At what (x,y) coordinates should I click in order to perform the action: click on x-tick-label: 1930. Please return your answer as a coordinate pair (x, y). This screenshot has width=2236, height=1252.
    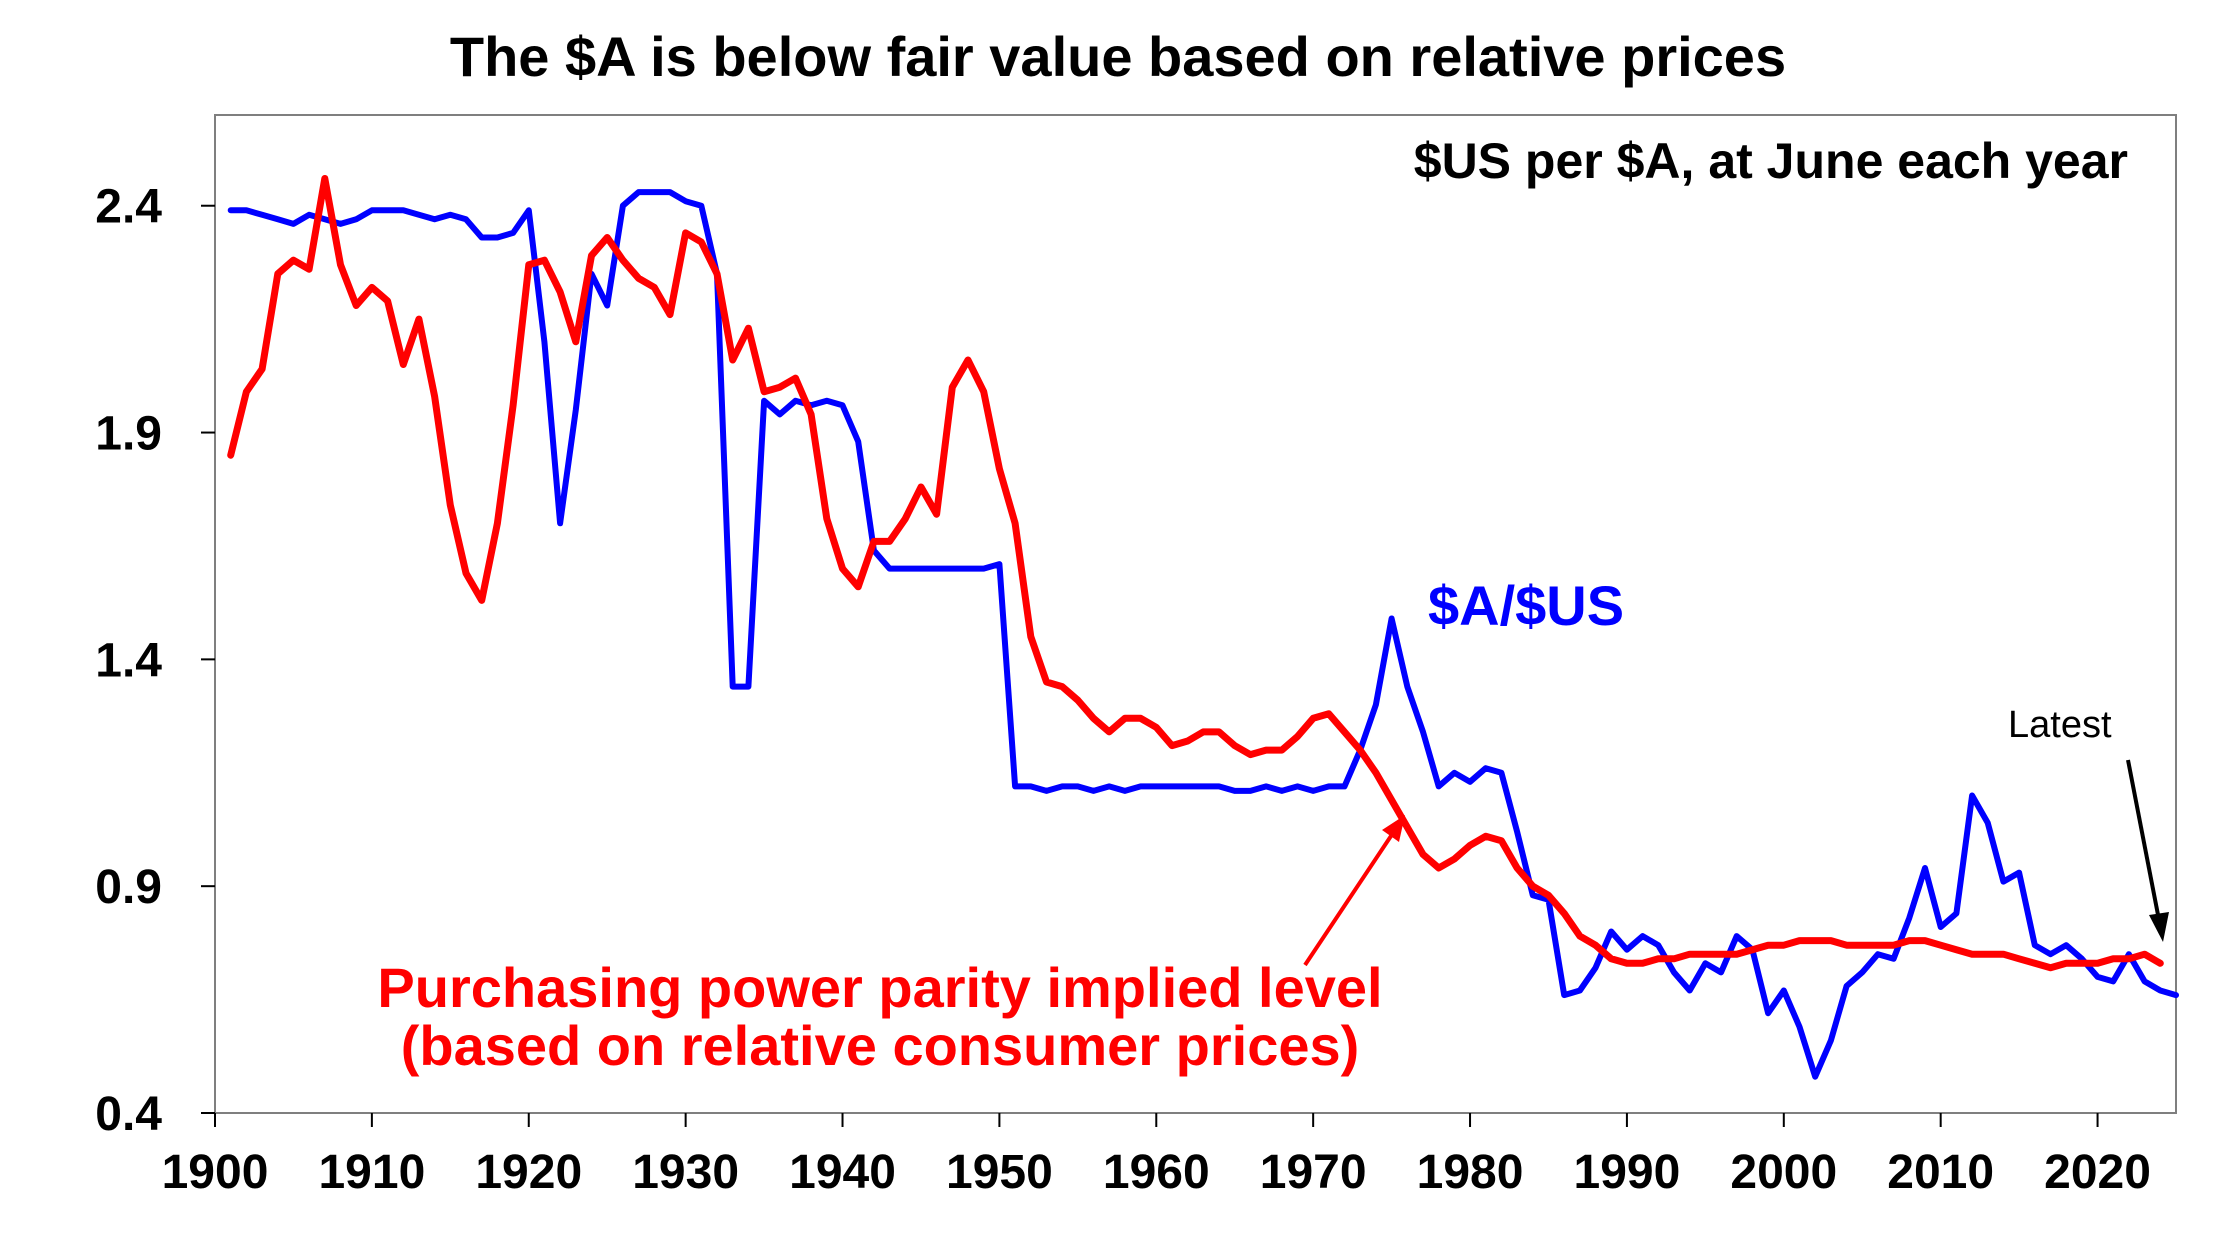
    Looking at the image, I should click on (685, 1172).